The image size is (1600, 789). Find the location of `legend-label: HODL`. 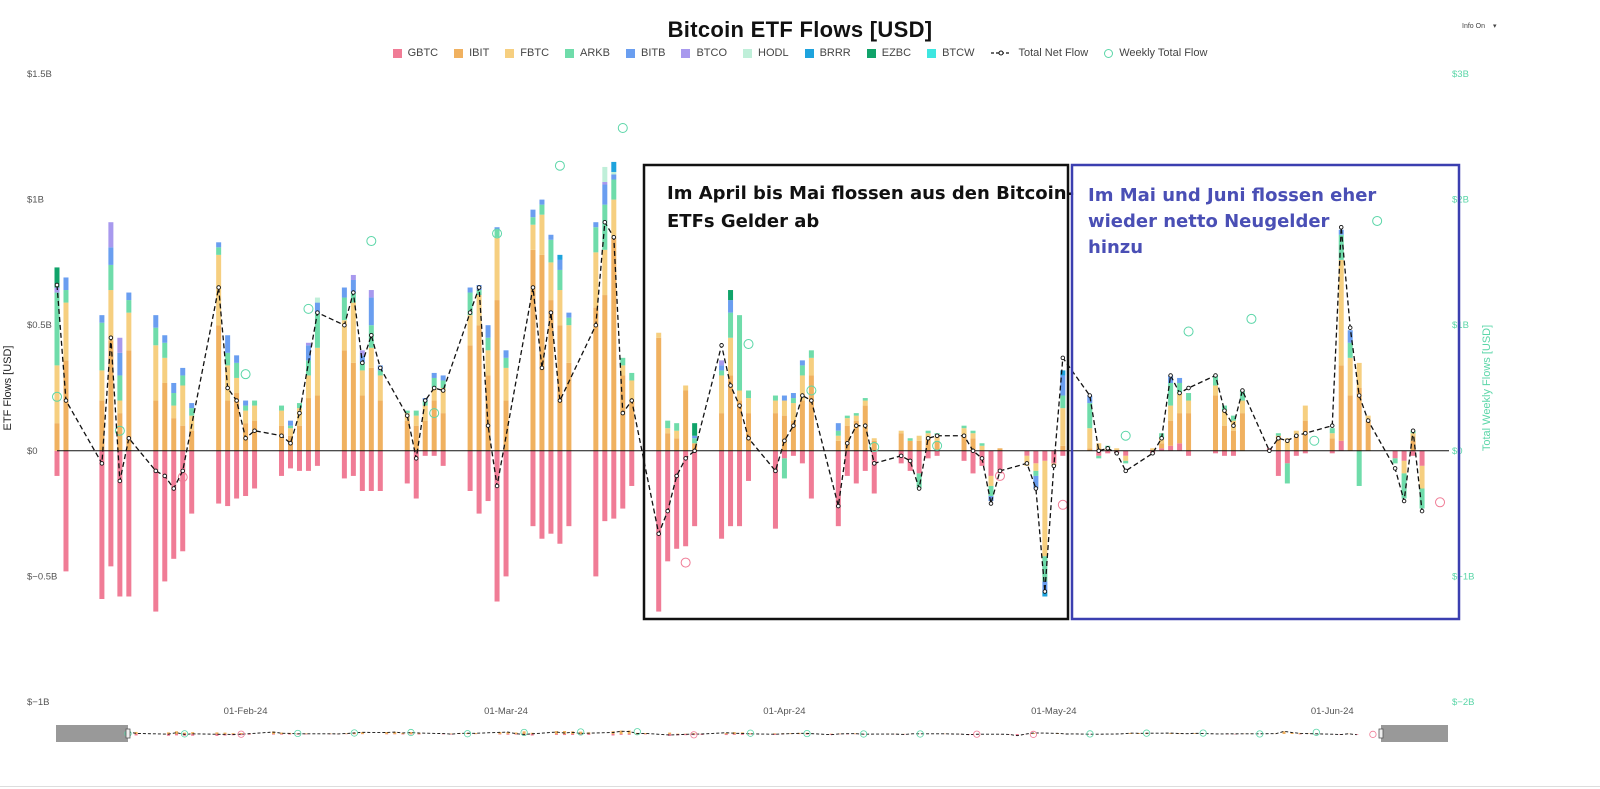

legend-label: HODL is located at coordinates (773, 53).